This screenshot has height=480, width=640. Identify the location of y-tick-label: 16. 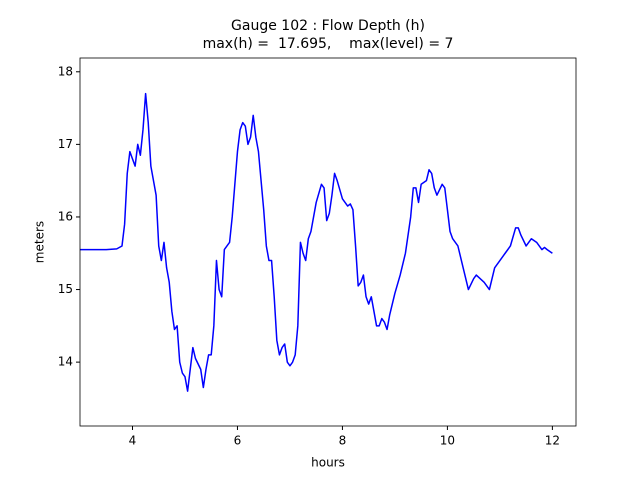
(65, 216).